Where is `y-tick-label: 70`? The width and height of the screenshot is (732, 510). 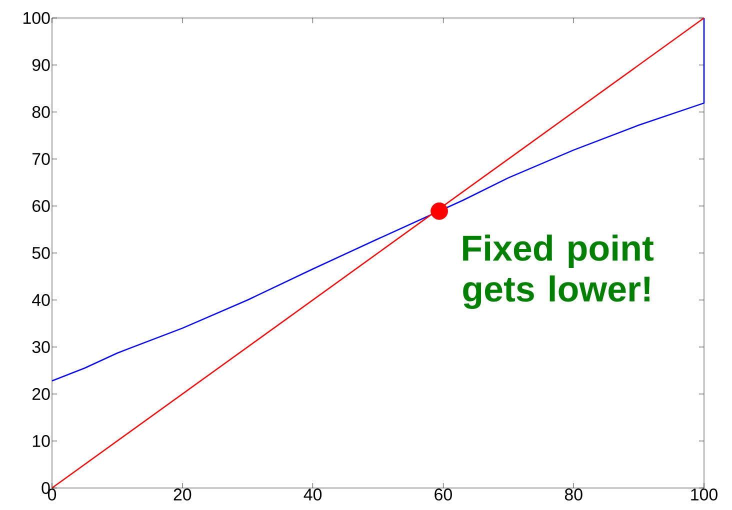
y-tick-label: 70 is located at coordinates (41, 159).